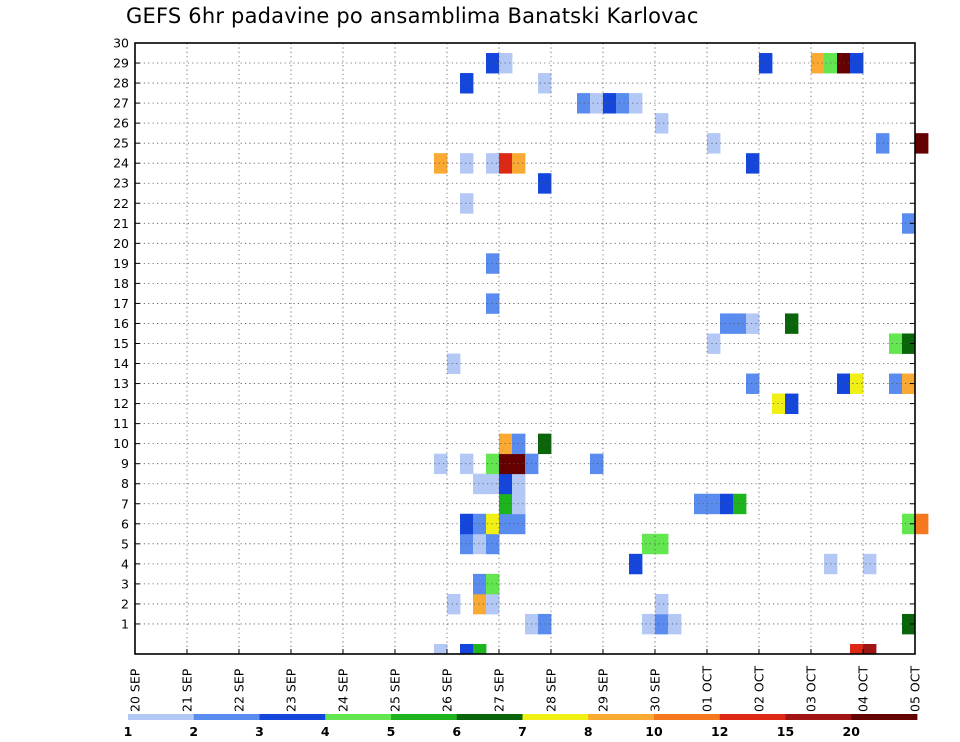 The width and height of the screenshot is (960, 742). What do you see at coordinates (343, 690) in the screenshot?
I see `x-tick-label: 24 SEP` at bounding box center [343, 690].